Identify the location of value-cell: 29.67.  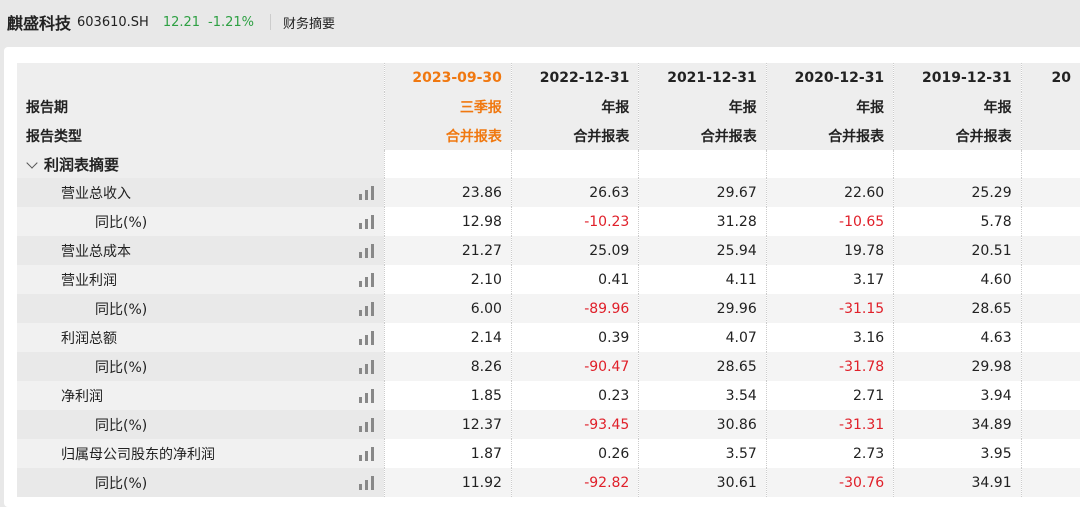
(702, 192).